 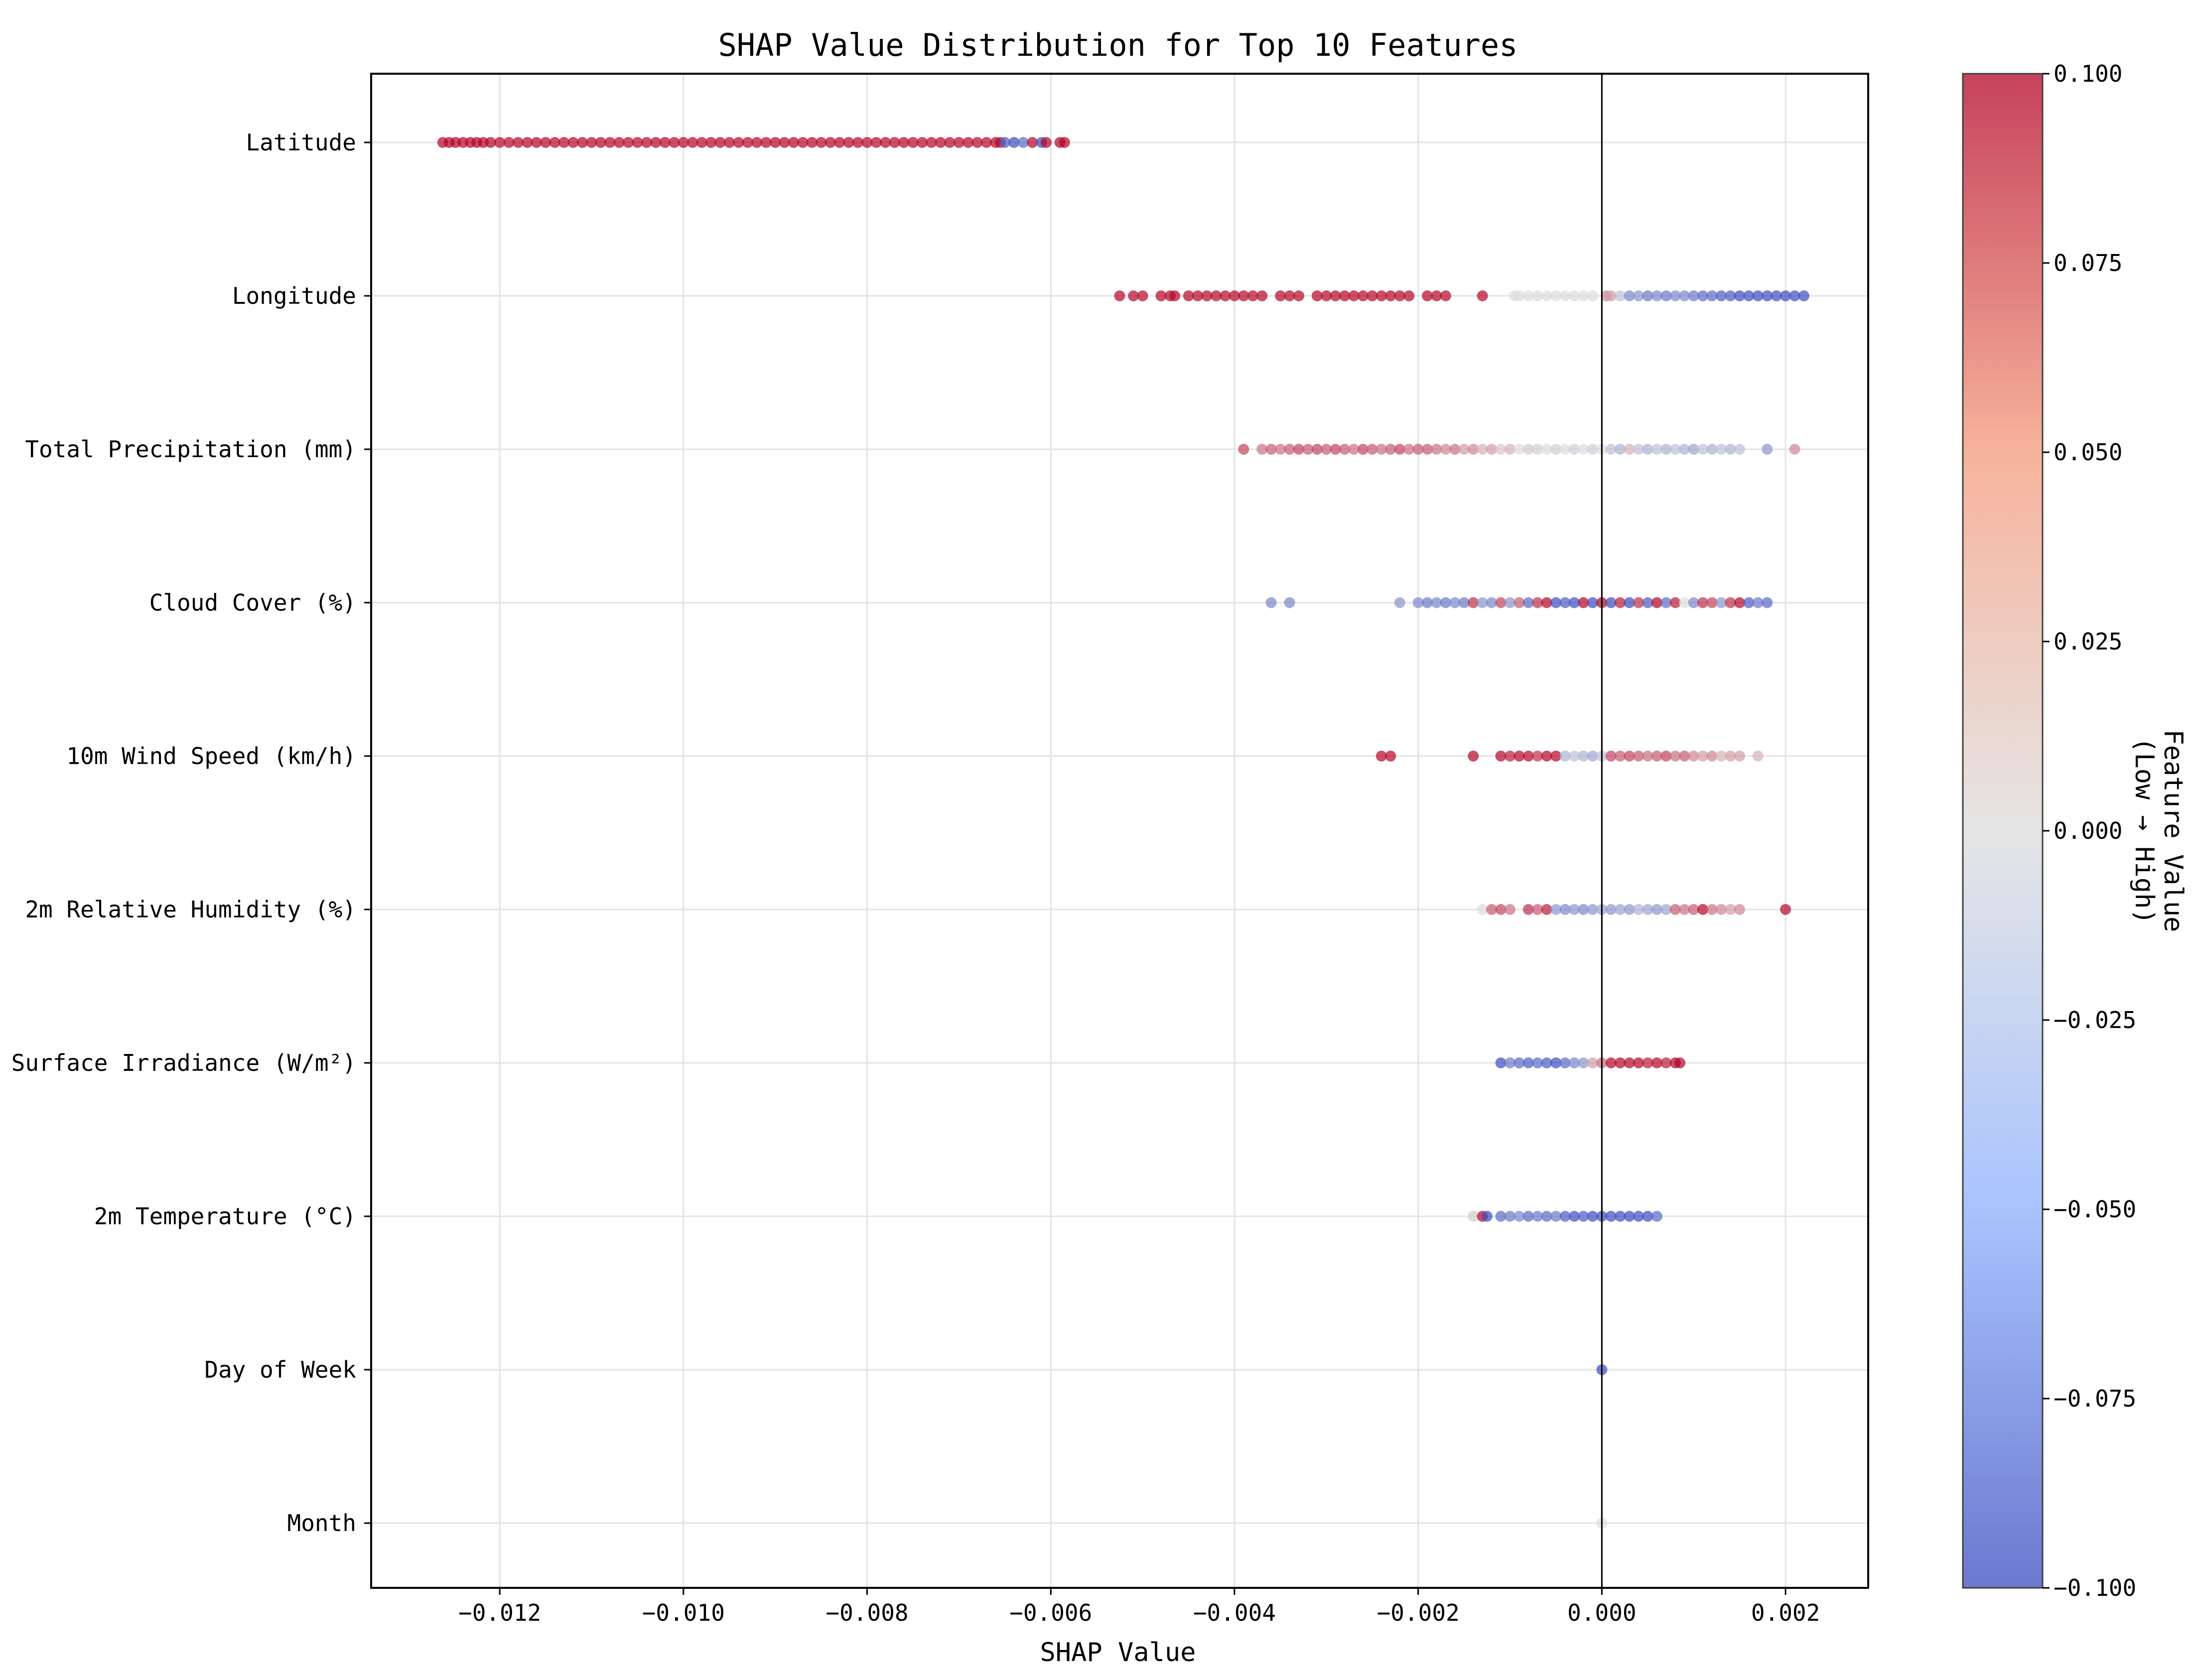 What do you see at coordinates (2088, 641) in the screenshot?
I see `colorbar-tick-label: 0.025` at bounding box center [2088, 641].